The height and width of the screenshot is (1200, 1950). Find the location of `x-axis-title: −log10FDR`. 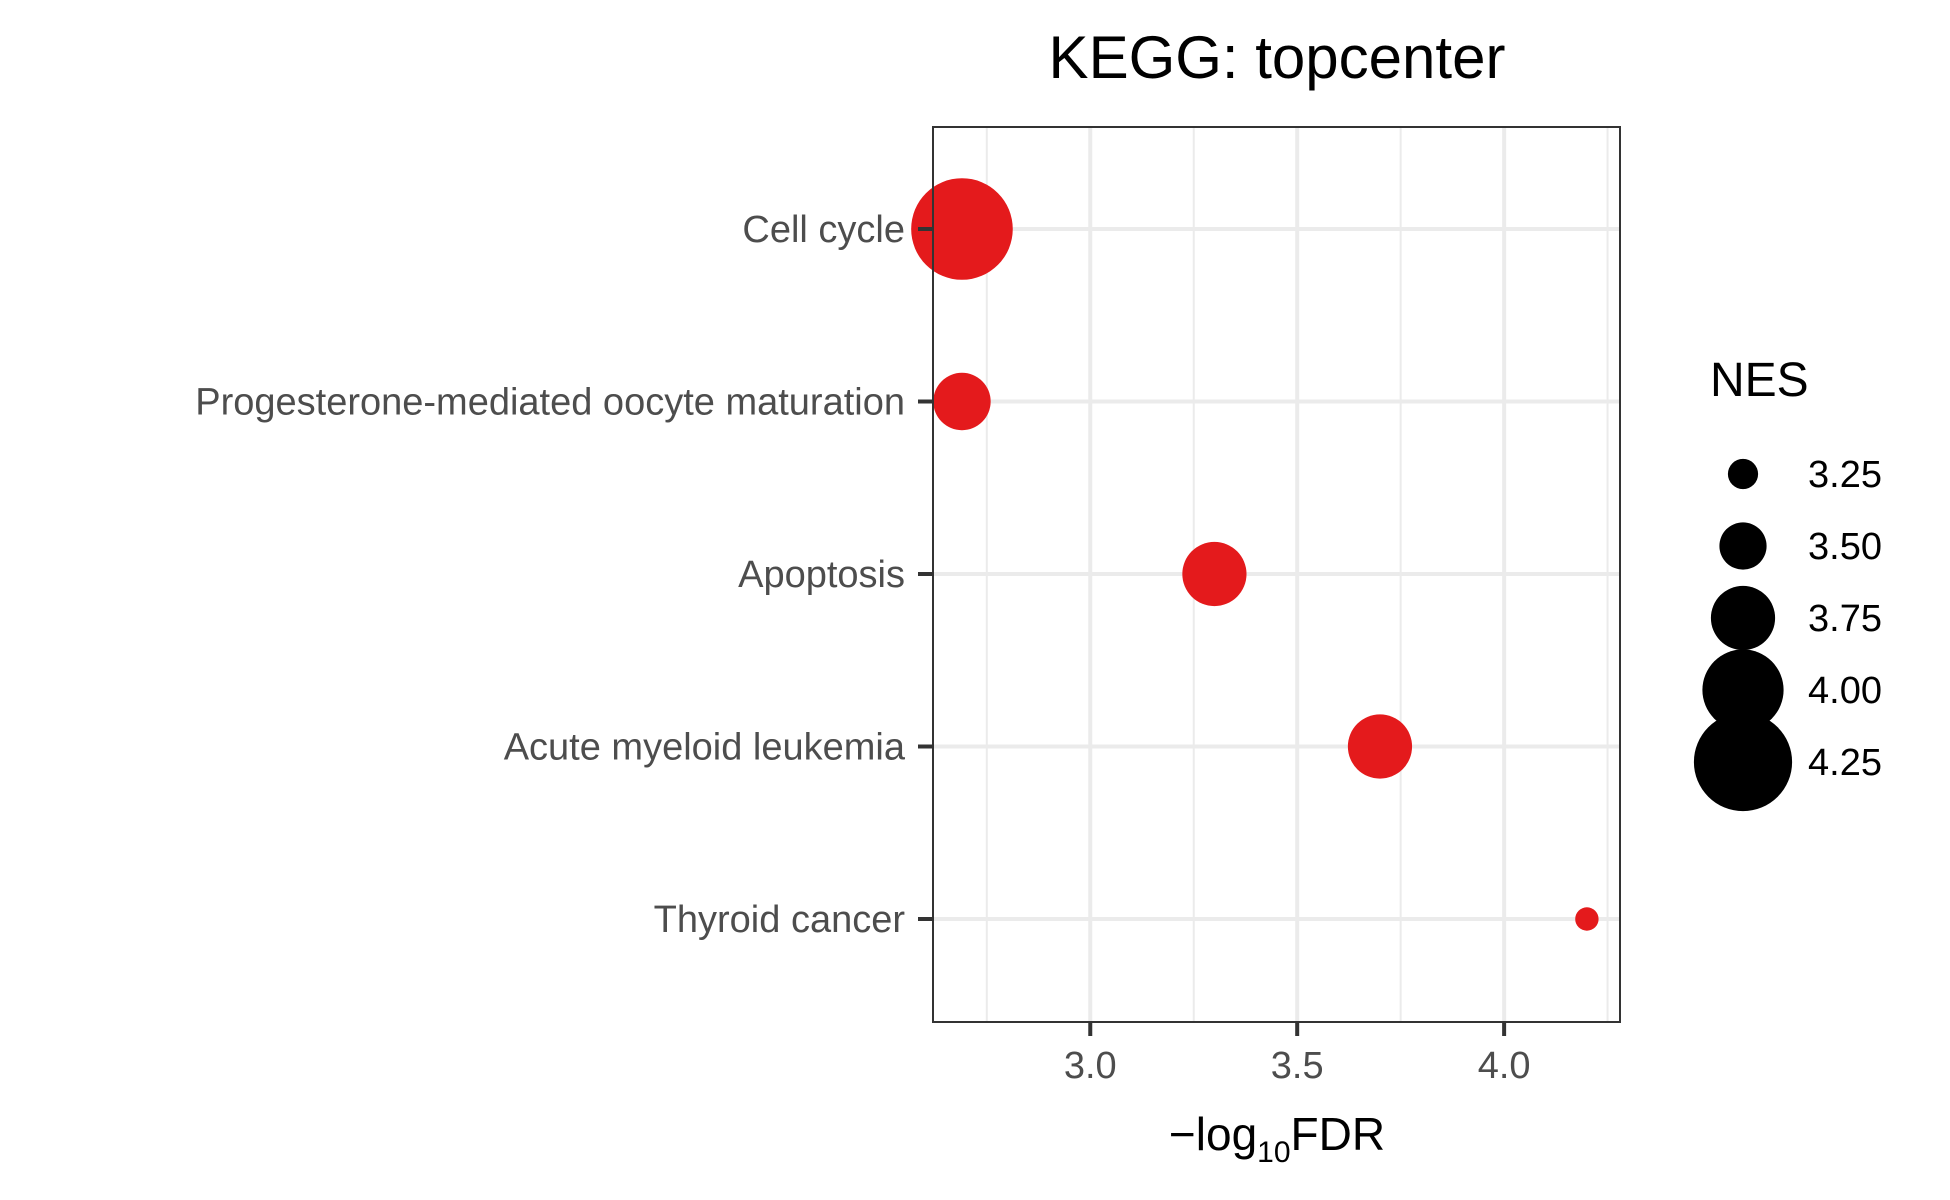

x-axis-title: −log10FDR is located at coordinates (1277, 1138).